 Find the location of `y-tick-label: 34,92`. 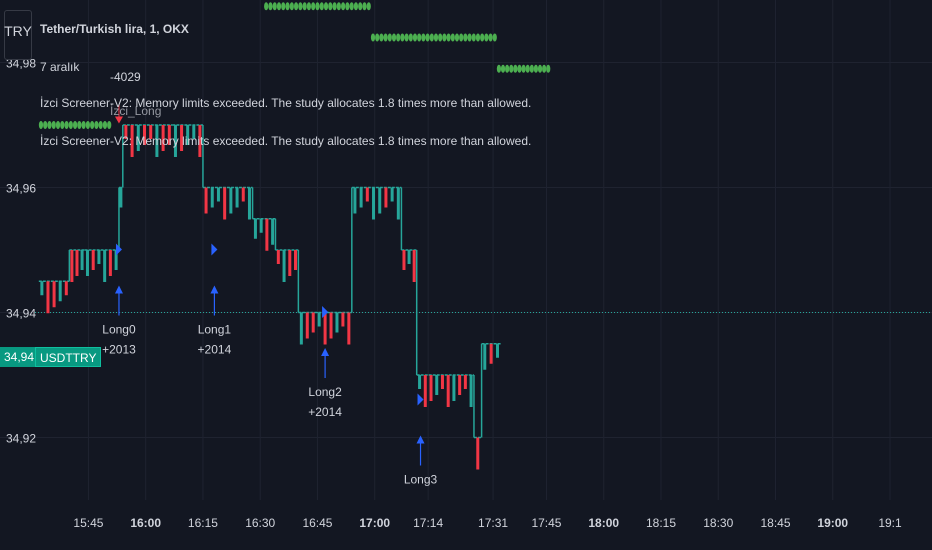

y-tick-label: 34,92 is located at coordinates (21, 439).